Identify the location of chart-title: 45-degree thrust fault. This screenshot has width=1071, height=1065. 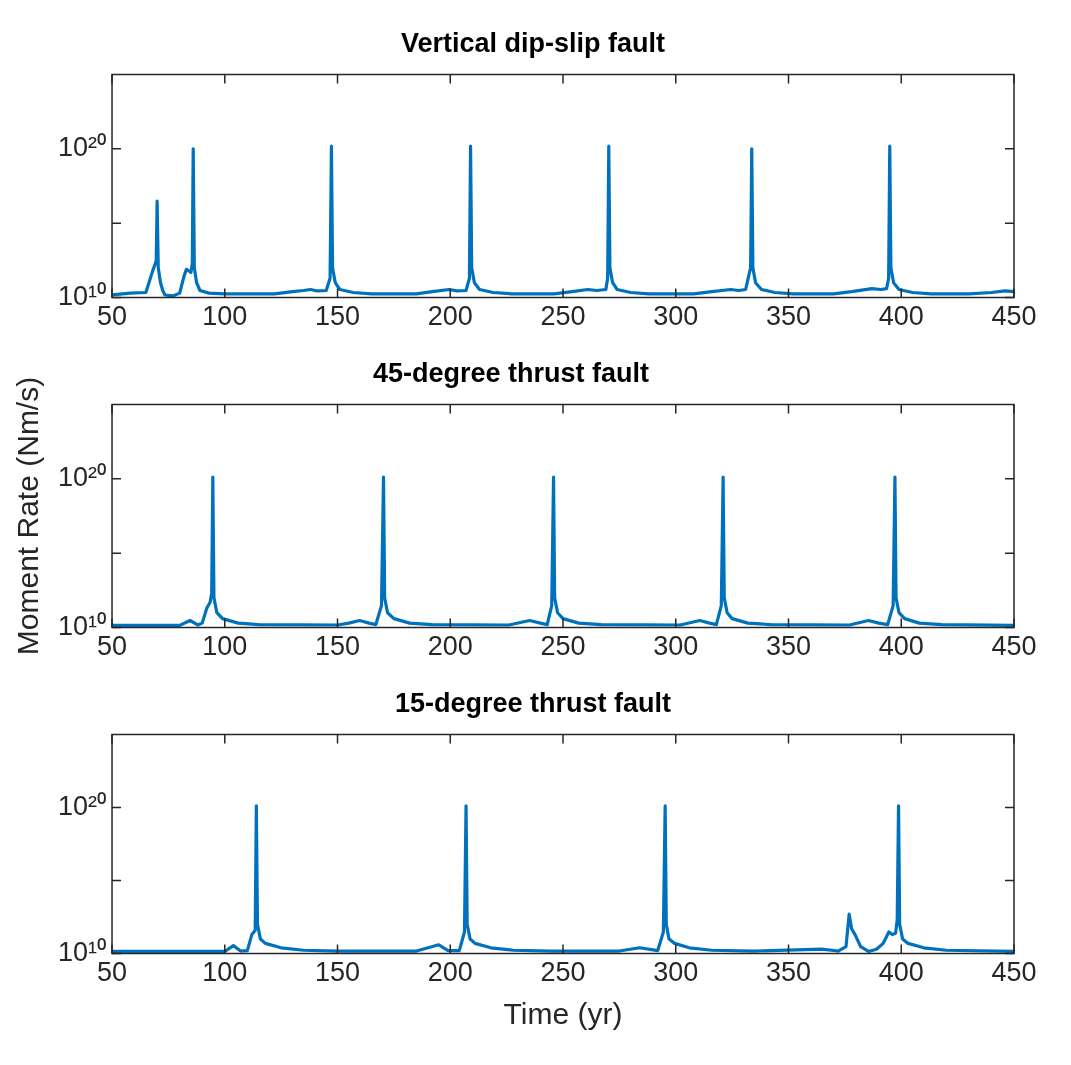
(511, 372).